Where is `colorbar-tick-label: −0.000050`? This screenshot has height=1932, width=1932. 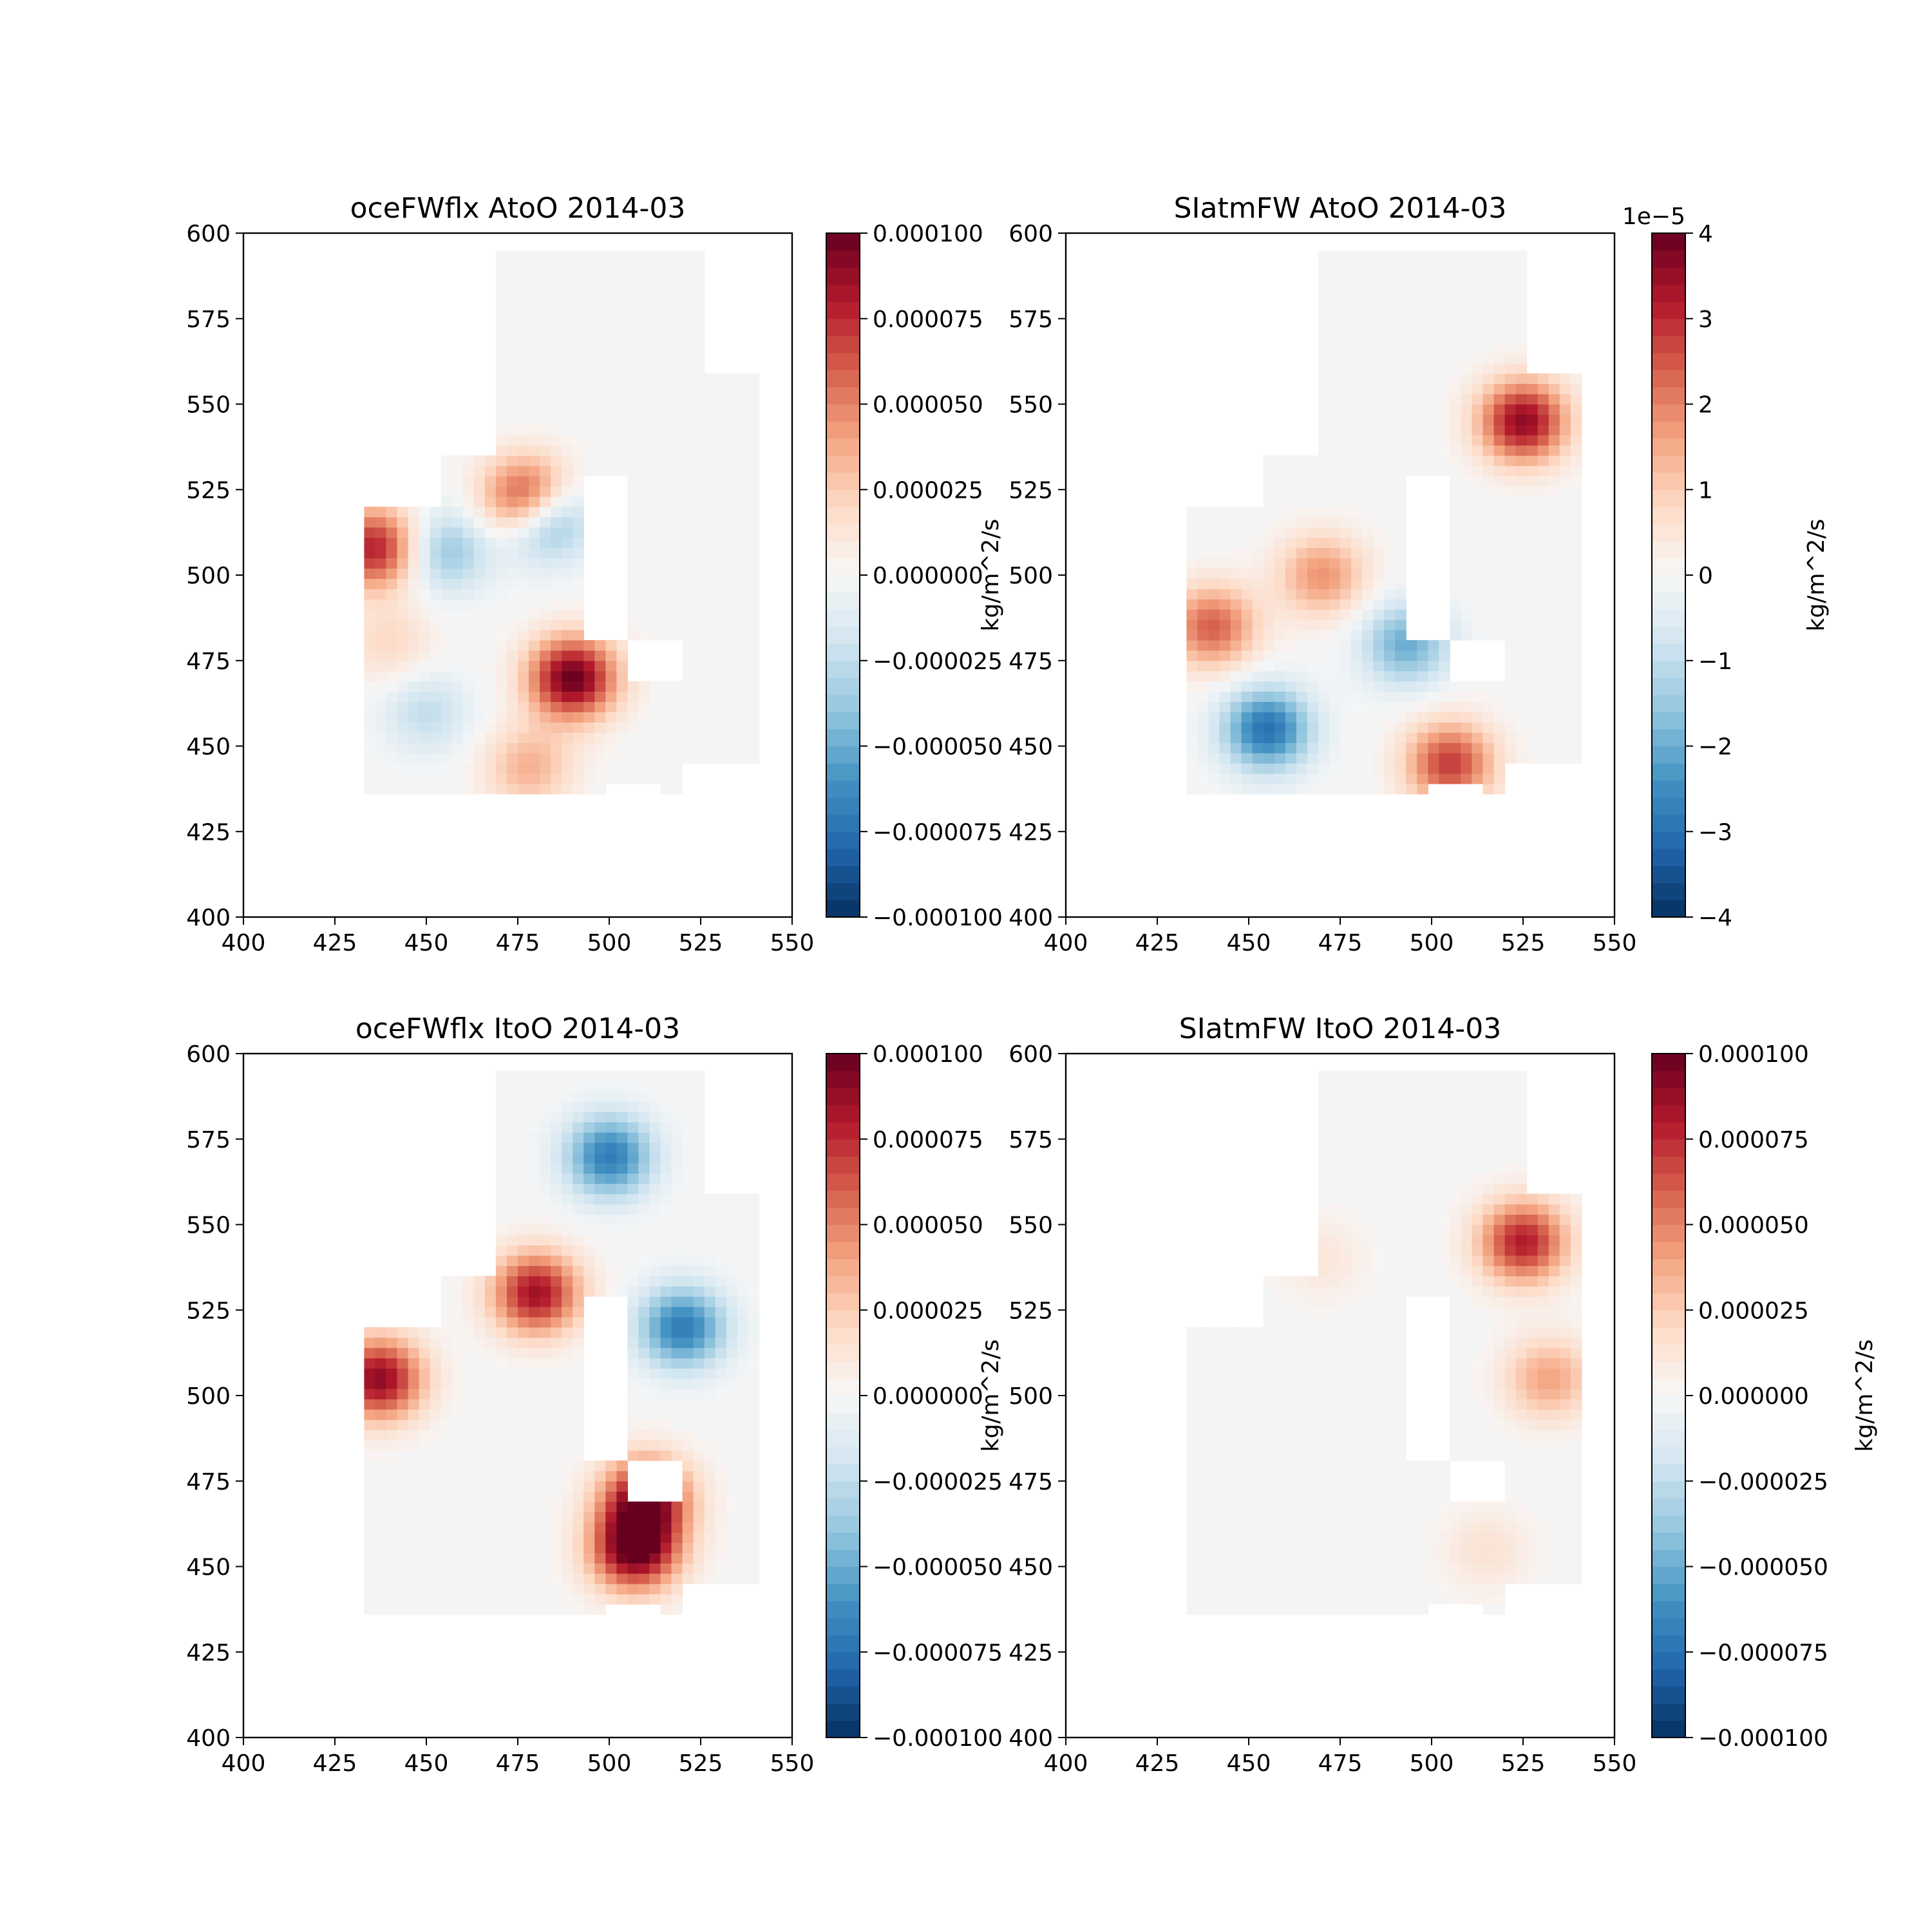 colorbar-tick-label: −0.000050 is located at coordinates (938, 1568).